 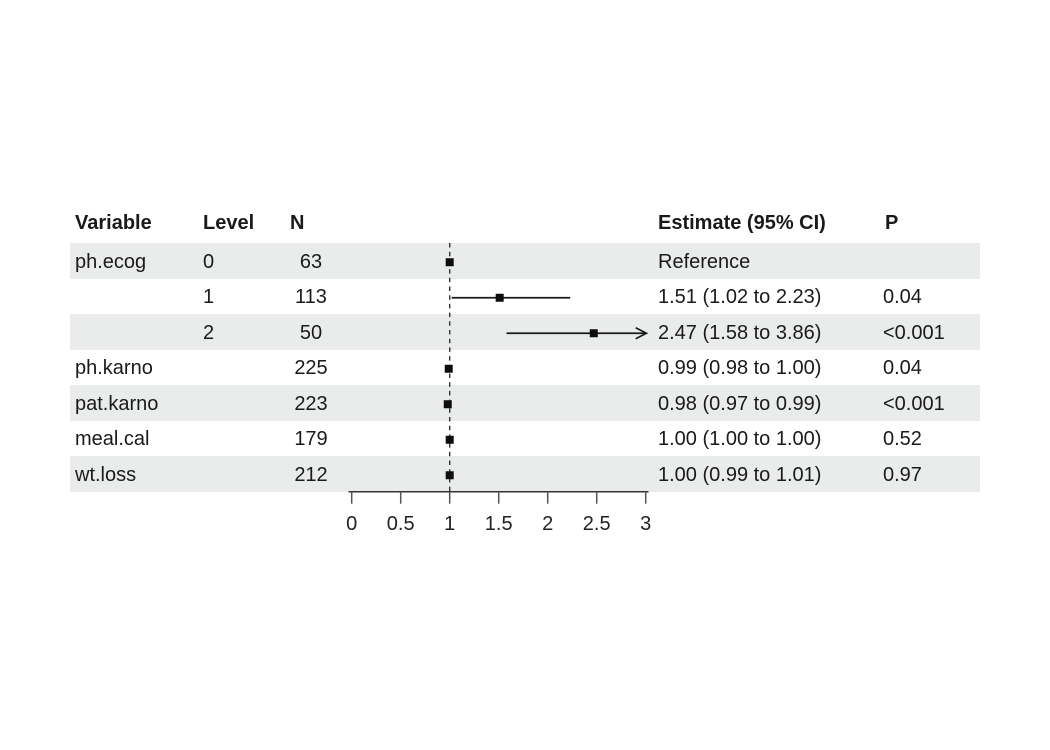 What do you see at coordinates (902, 439) in the screenshot?
I see `cell-p: 0.52` at bounding box center [902, 439].